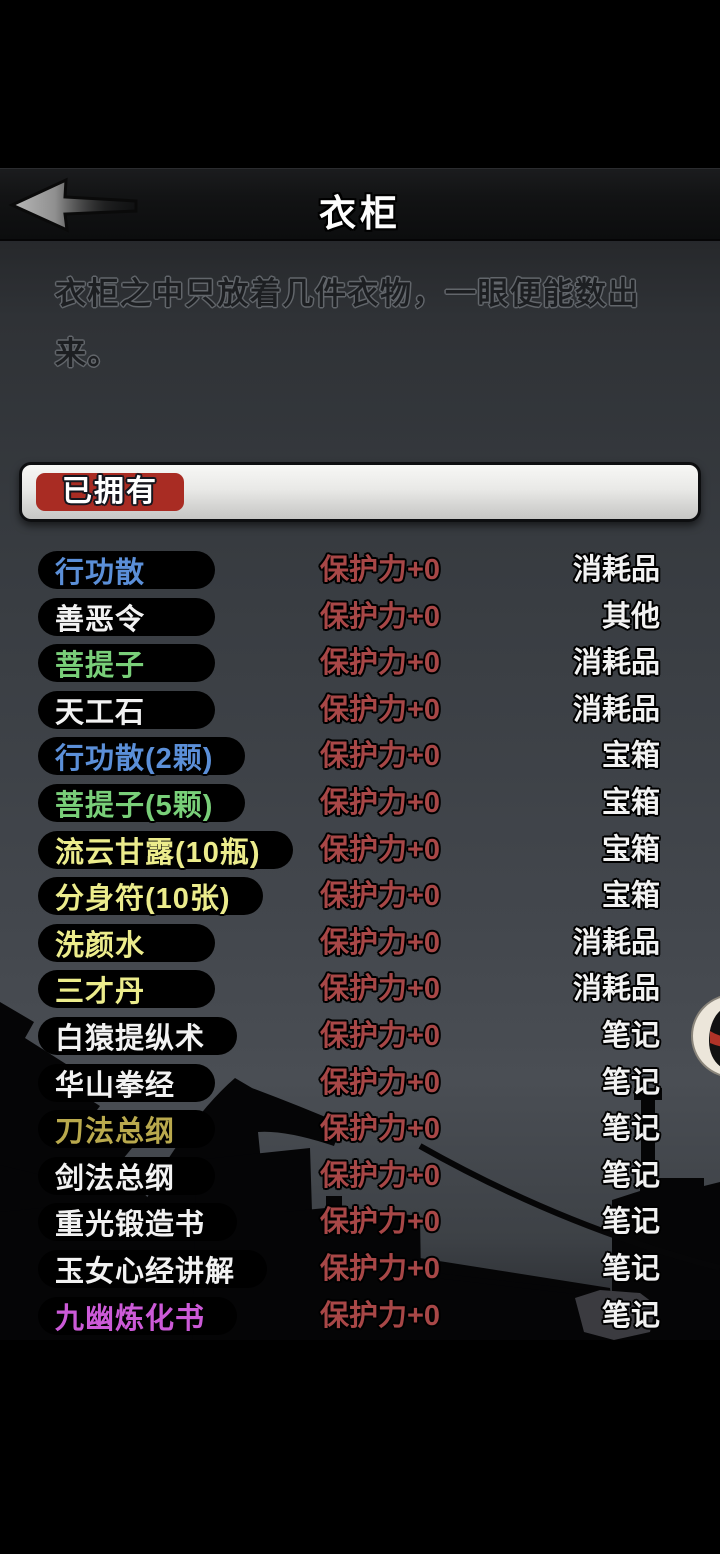 The width and height of the screenshot is (720, 1554). Describe the element at coordinates (145, 1271) in the screenshot. I see `item-name: 玉女心经讲解` at that location.